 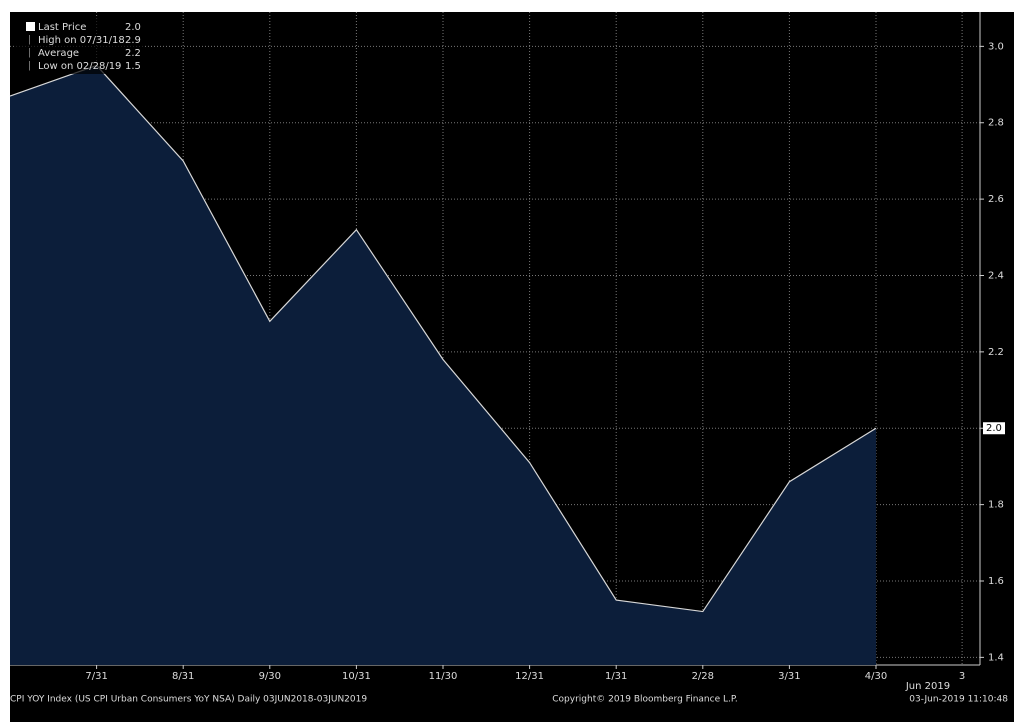 What do you see at coordinates (996, 581) in the screenshot?
I see `y-tick-label: 1.6` at bounding box center [996, 581].